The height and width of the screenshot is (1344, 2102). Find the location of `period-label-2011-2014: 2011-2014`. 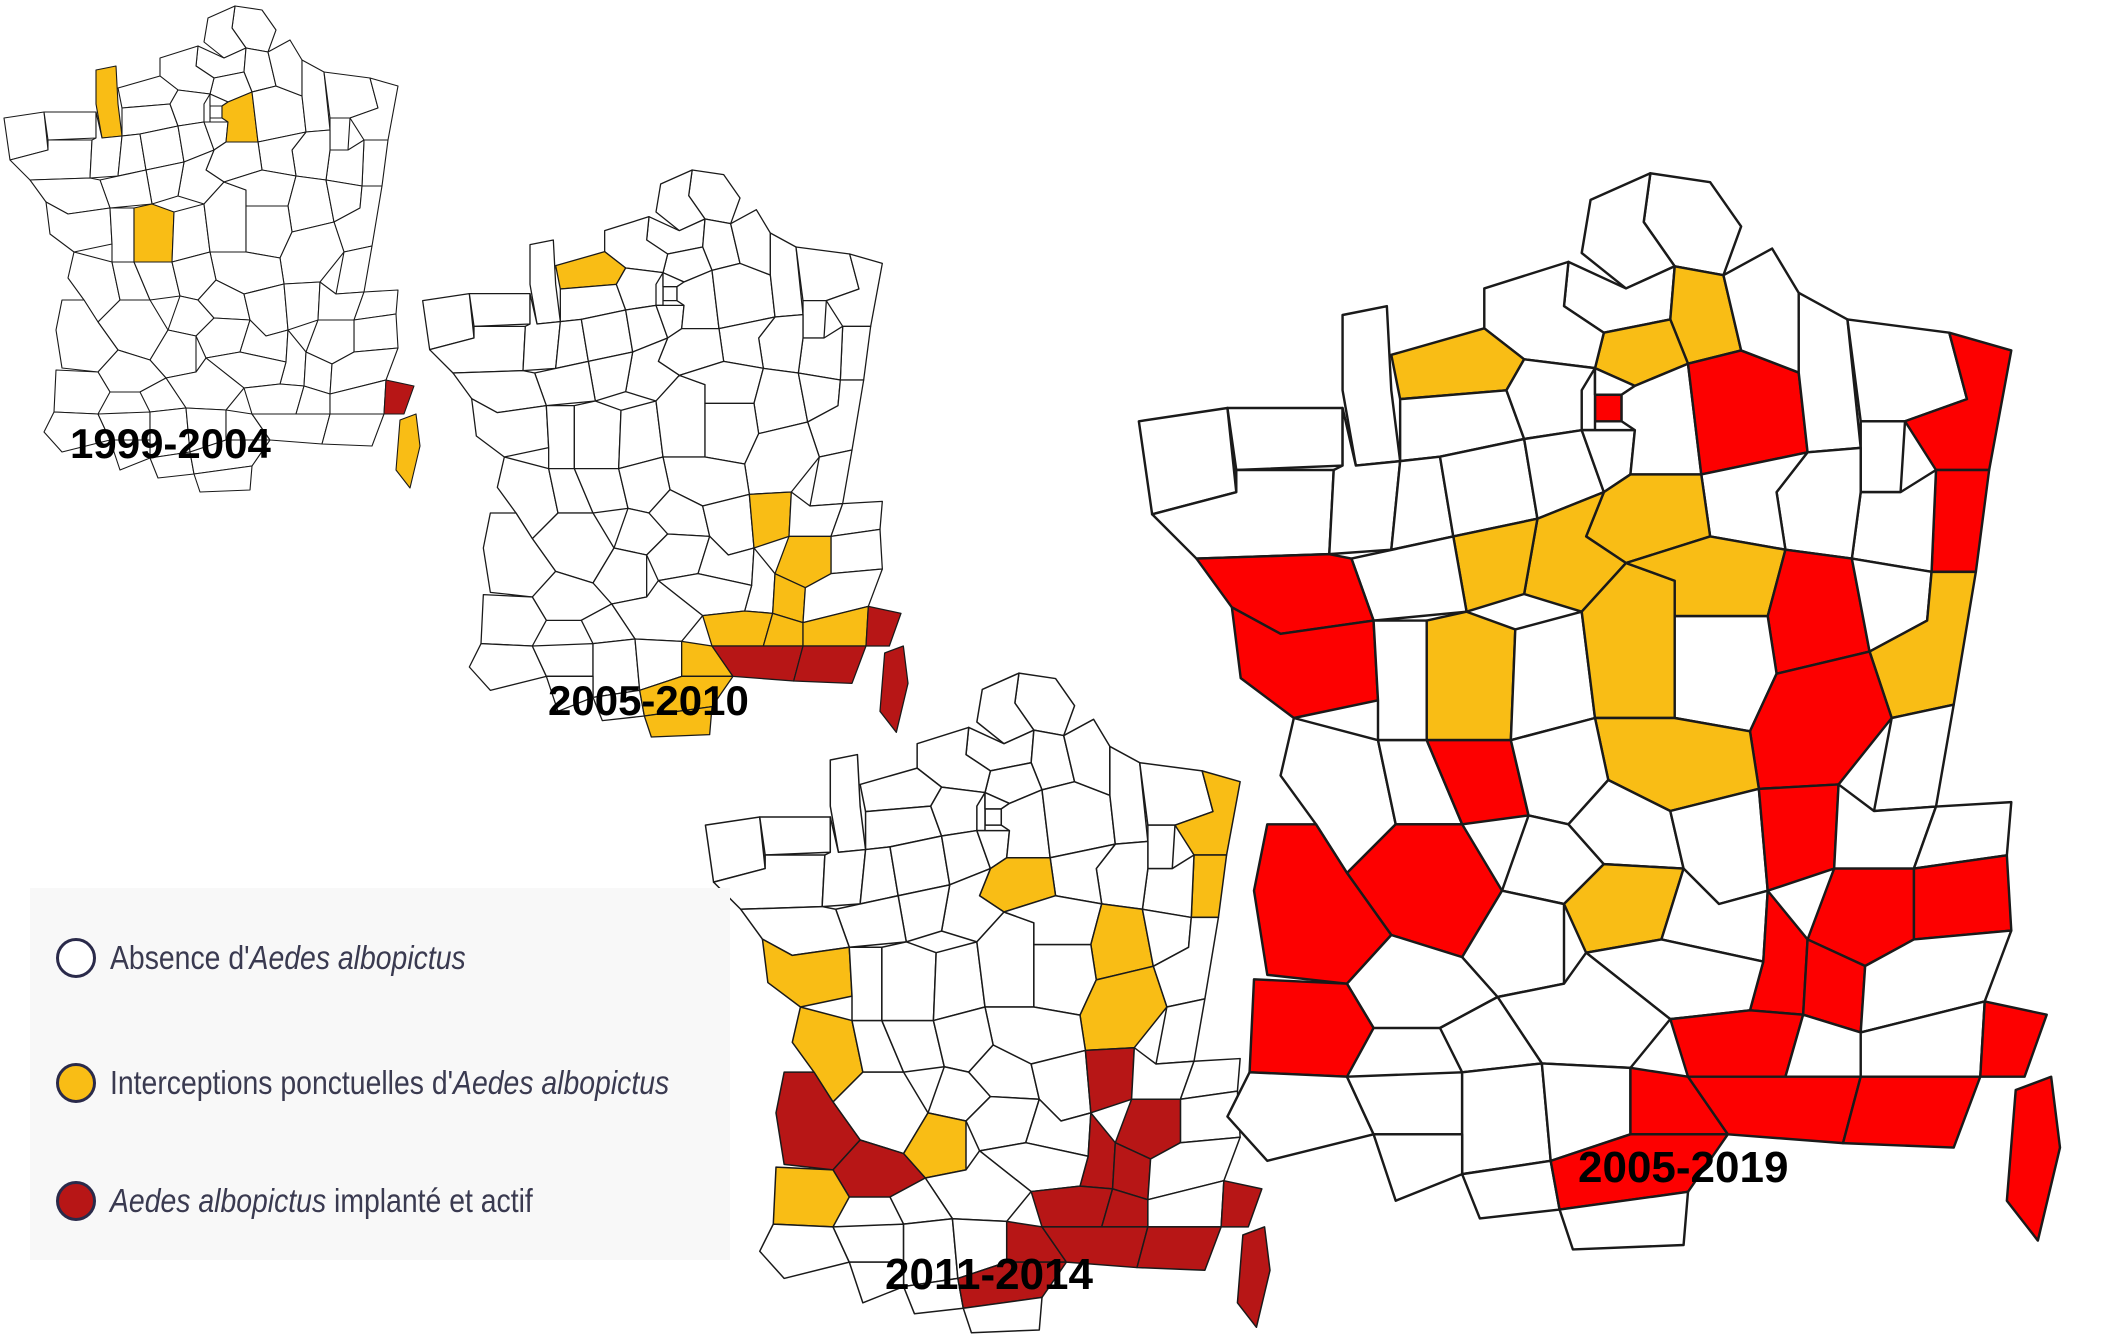

period-label-2011-2014: 2011-2014 is located at coordinates (989, 1274).